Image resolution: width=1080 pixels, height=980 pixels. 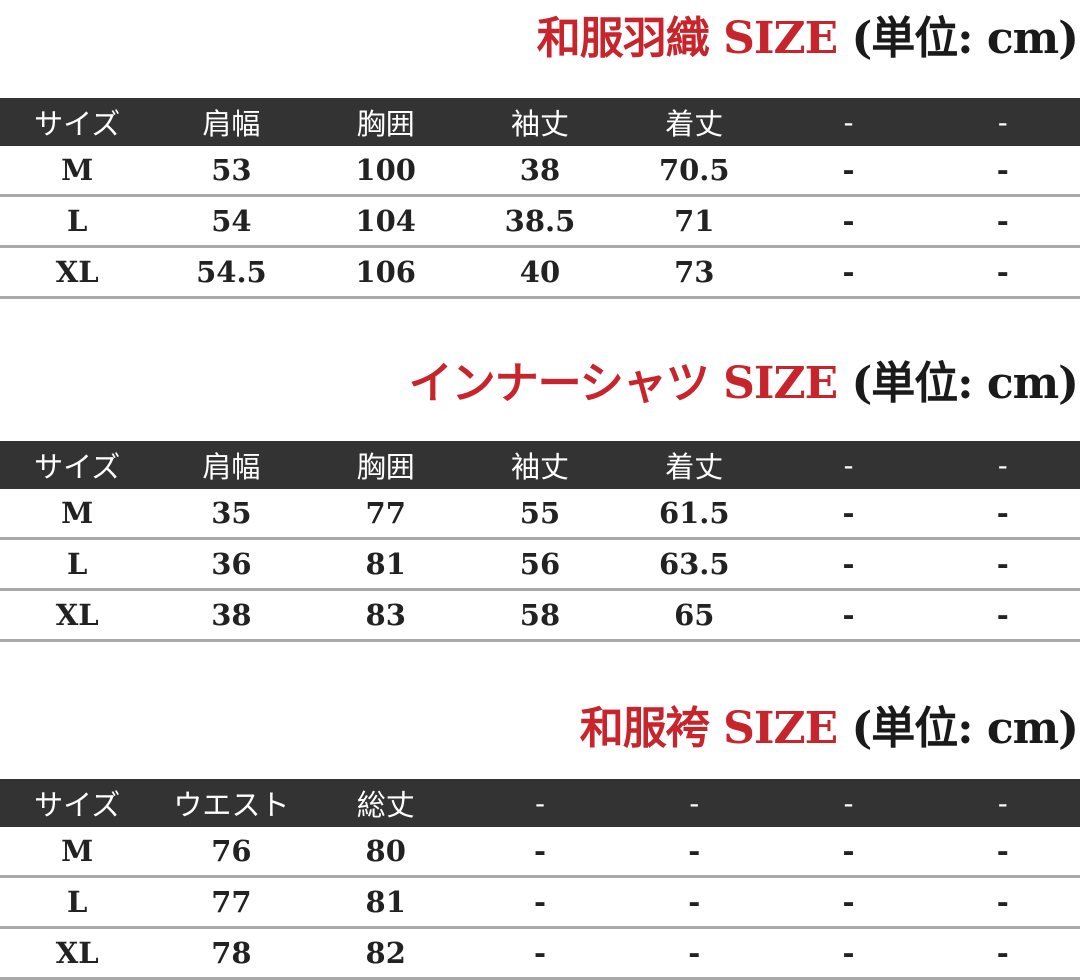 What do you see at coordinates (231, 805) in the screenshot?
I see `header-cell: ウエスト` at bounding box center [231, 805].